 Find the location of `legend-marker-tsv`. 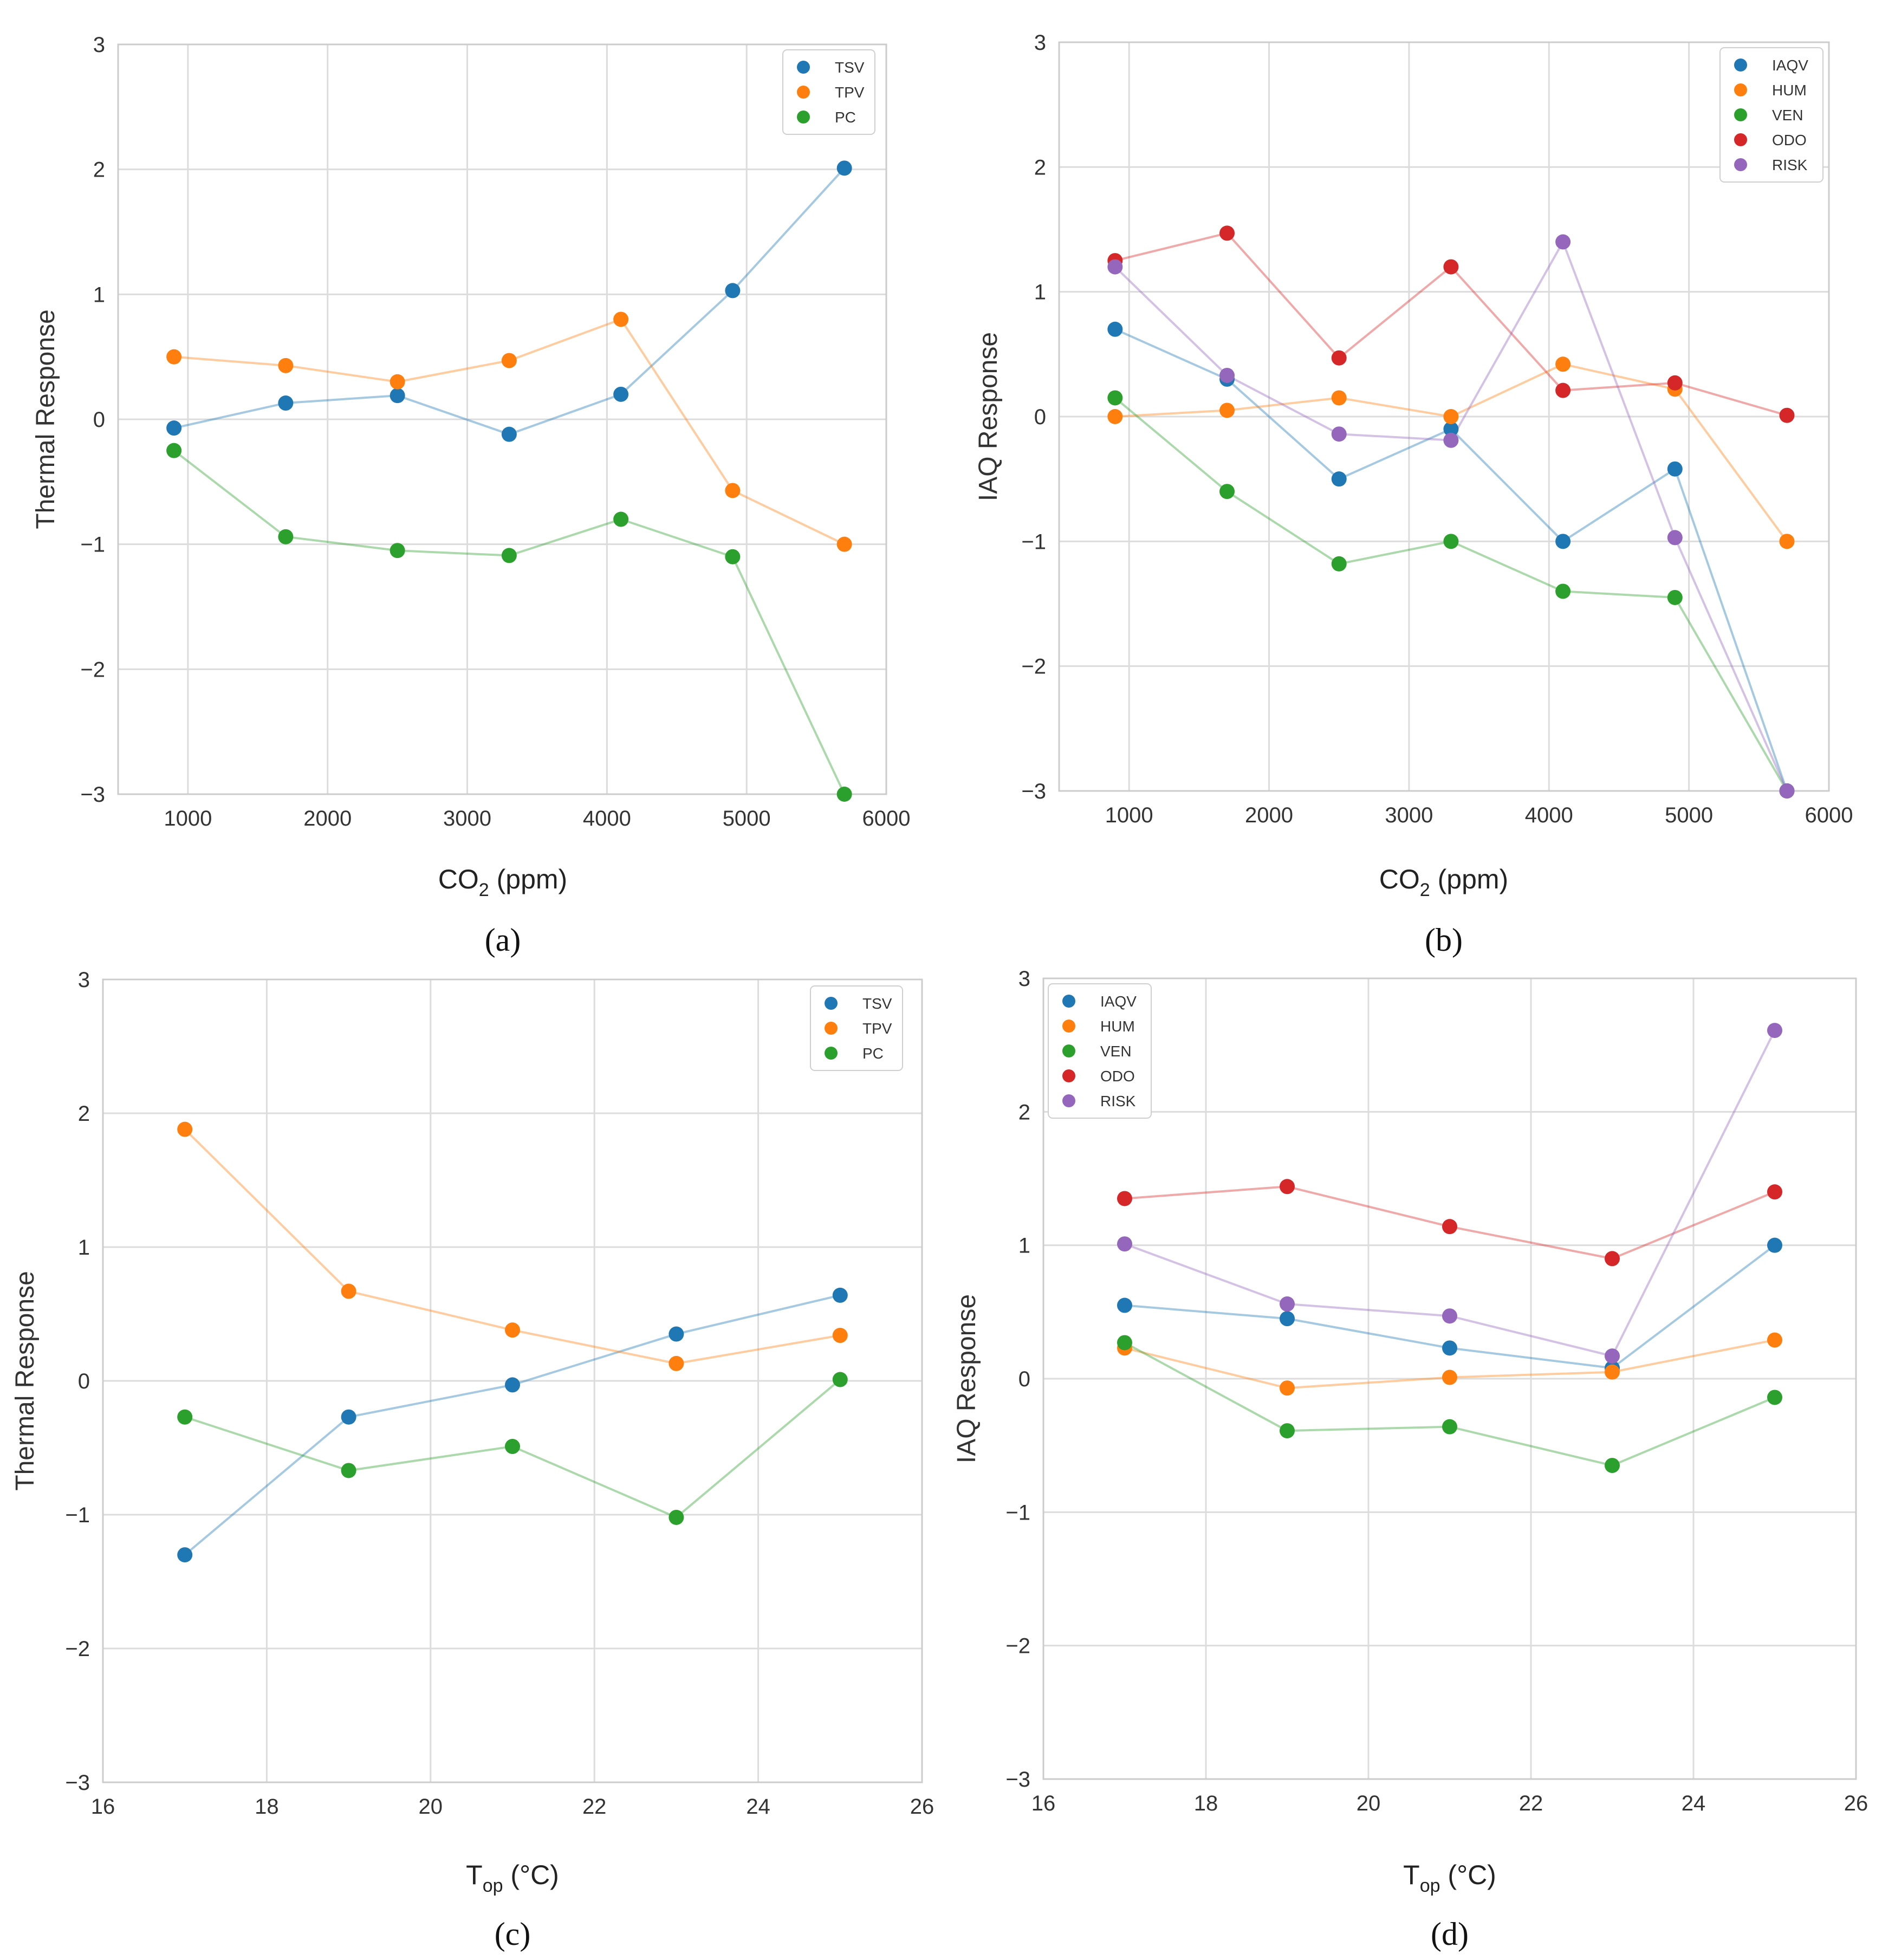

legend-marker-tsv is located at coordinates (832, 1003).